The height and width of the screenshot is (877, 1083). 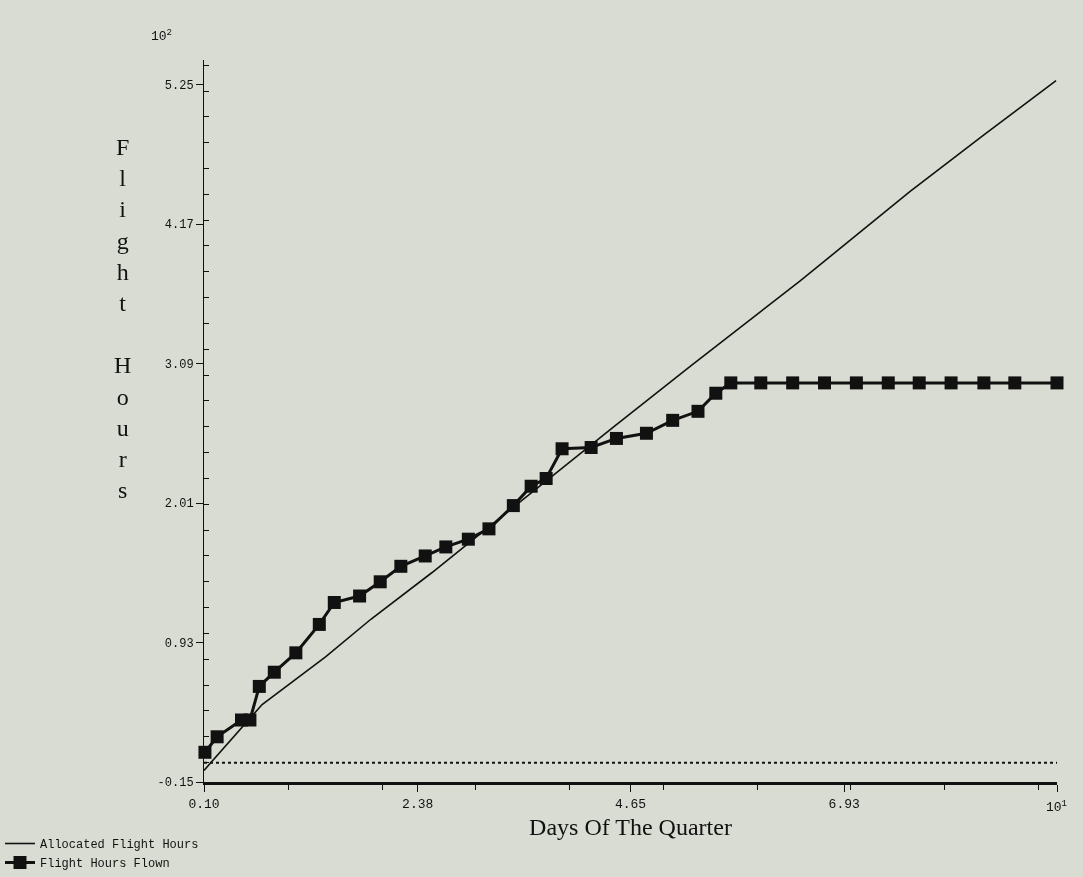 I want to click on y-tick-label: 4.17, so click(x=179, y=225).